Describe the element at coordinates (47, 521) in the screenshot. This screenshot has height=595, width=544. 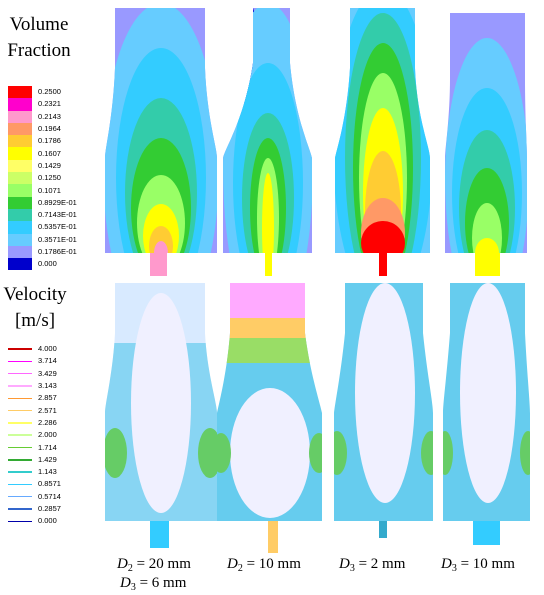
I see `velocity-legend-label: 0.000` at that location.